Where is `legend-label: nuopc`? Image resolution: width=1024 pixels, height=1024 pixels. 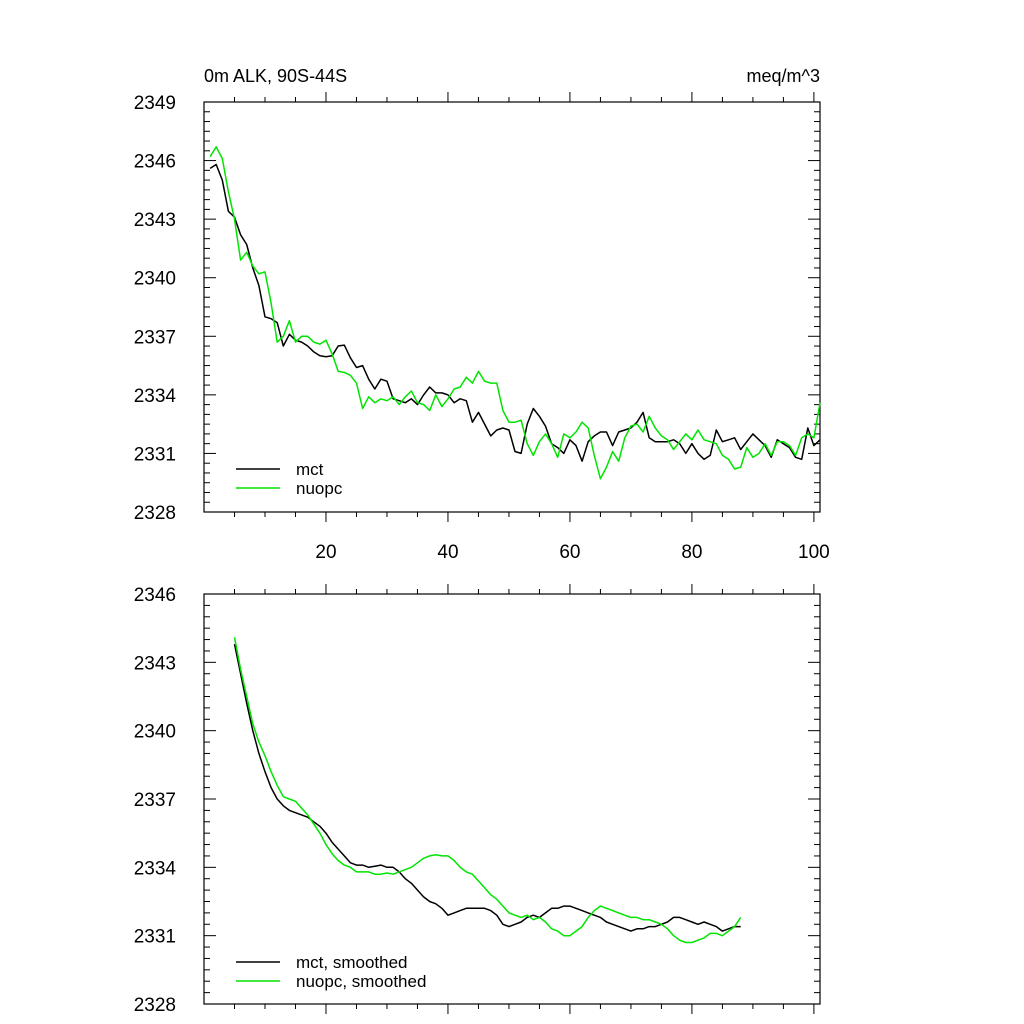
legend-label: nuopc is located at coordinates (319, 488).